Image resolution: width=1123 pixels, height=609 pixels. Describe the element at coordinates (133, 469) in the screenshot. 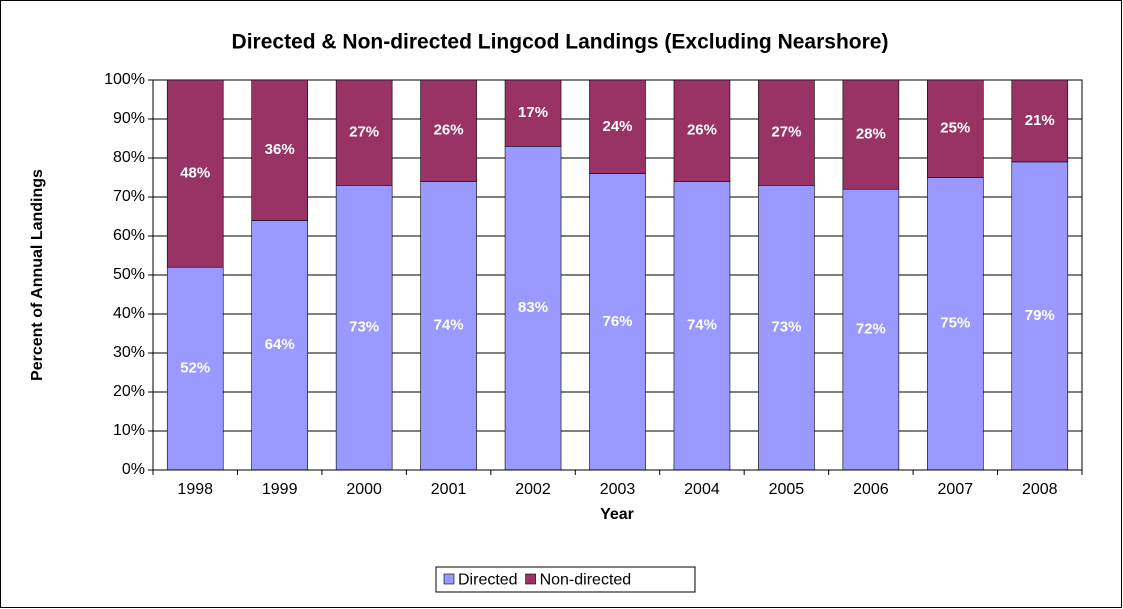

I see `y-tick-label: 0%` at that location.